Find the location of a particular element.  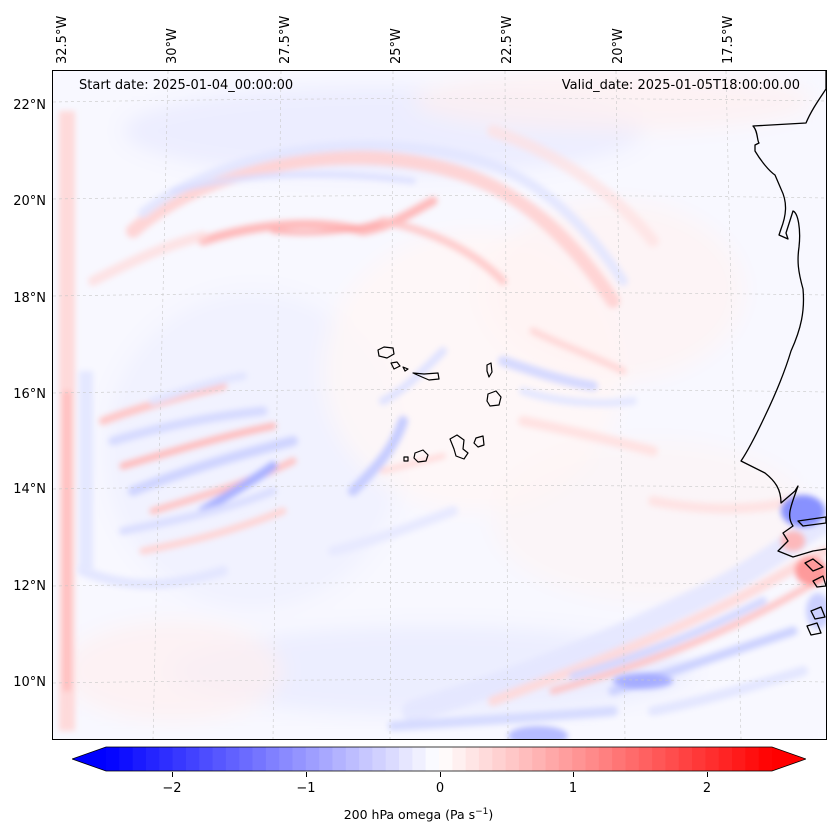

lon-label-22-5w: 22.5°W is located at coordinates (507, 39).